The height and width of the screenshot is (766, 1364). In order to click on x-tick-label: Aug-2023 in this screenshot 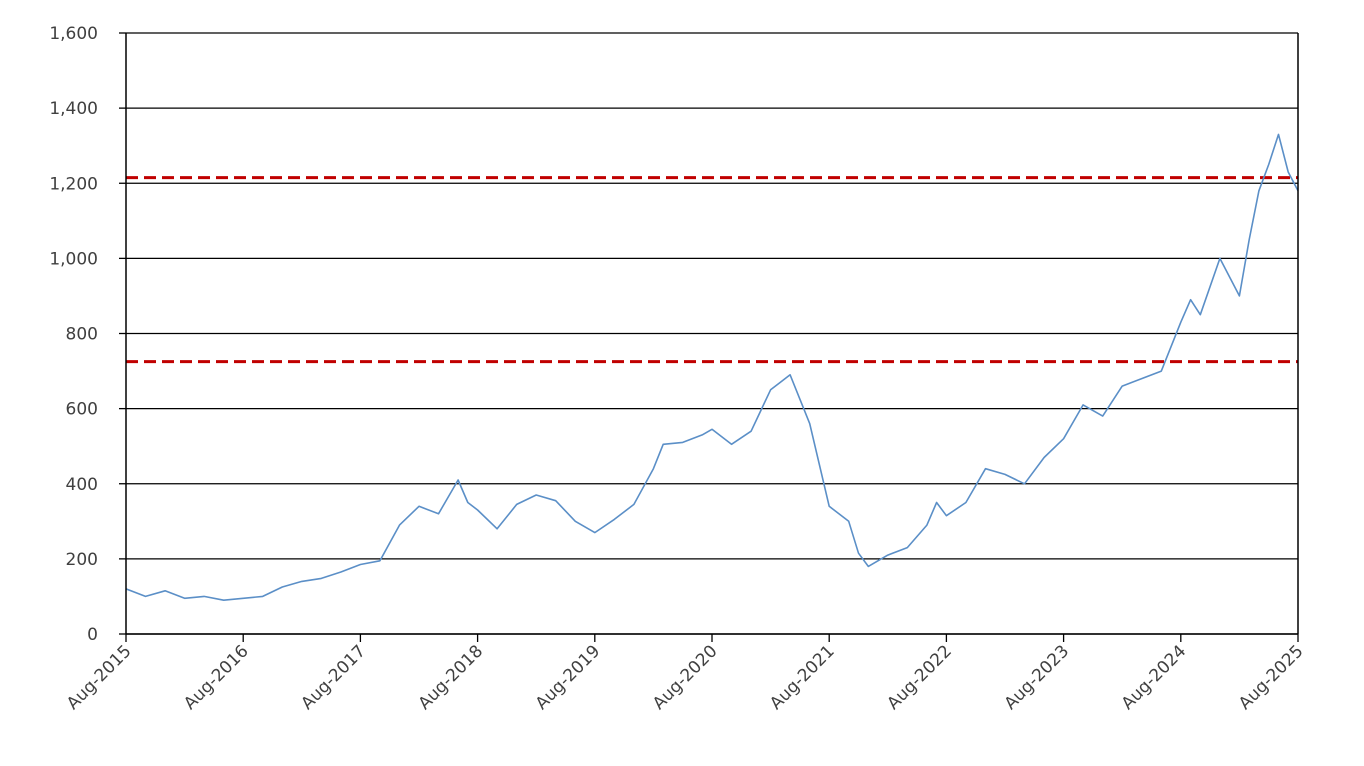, I will do `click(1037, 677)`.